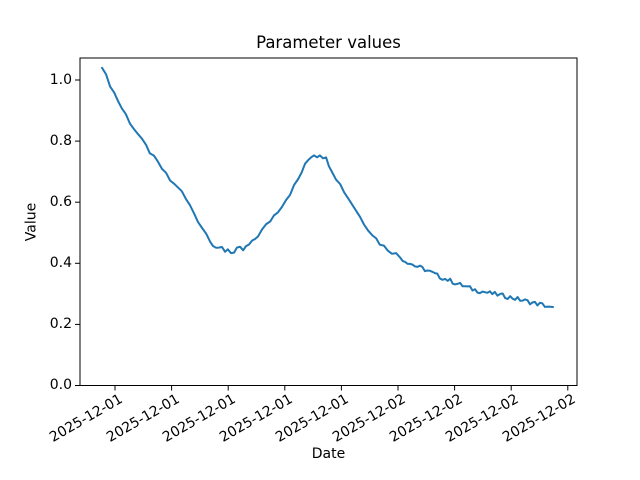  I want to click on y-tick-label: 1.0, so click(60, 79).